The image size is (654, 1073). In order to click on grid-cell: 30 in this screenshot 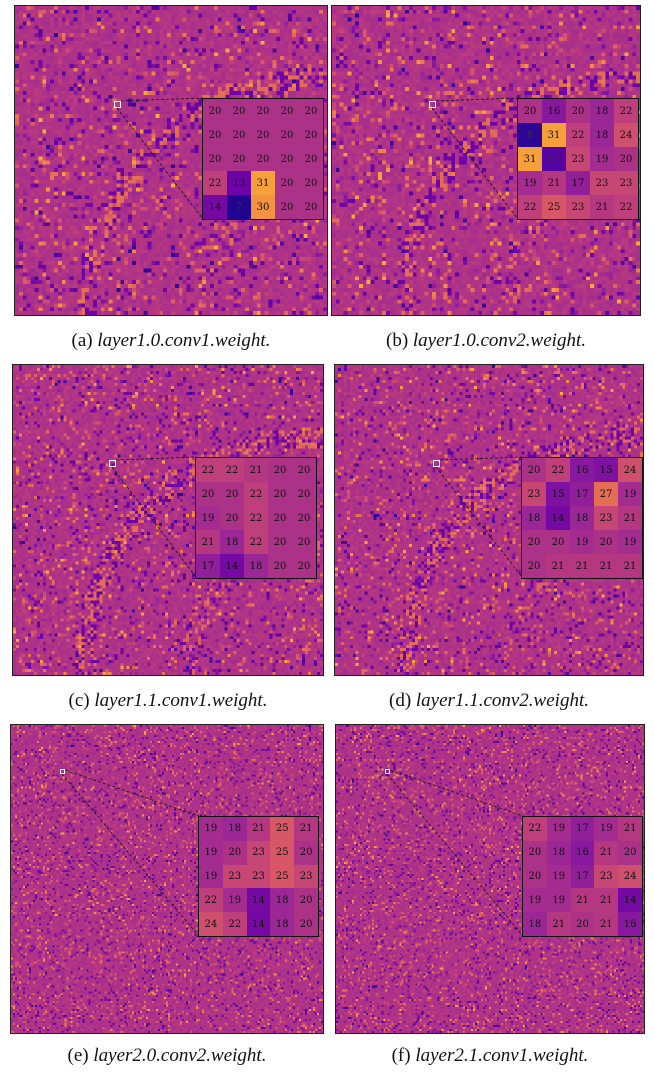, I will do `click(263, 207)`.